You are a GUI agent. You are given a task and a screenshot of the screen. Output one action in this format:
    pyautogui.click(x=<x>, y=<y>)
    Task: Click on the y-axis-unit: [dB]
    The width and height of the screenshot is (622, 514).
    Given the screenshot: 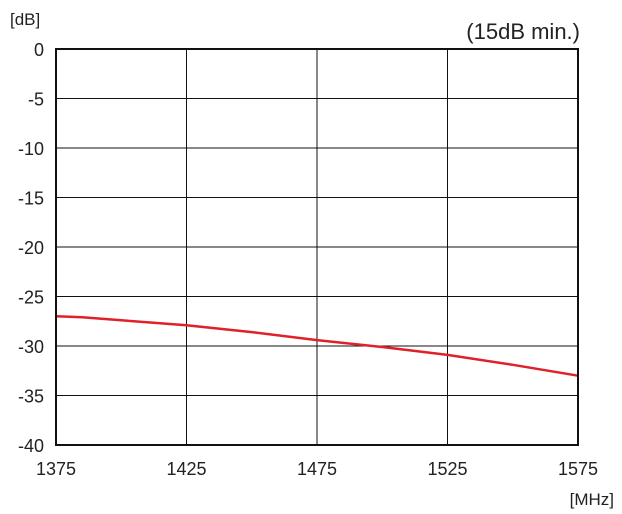 What is the action you would take?
    pyautogui.click(x=25, y=19)
    